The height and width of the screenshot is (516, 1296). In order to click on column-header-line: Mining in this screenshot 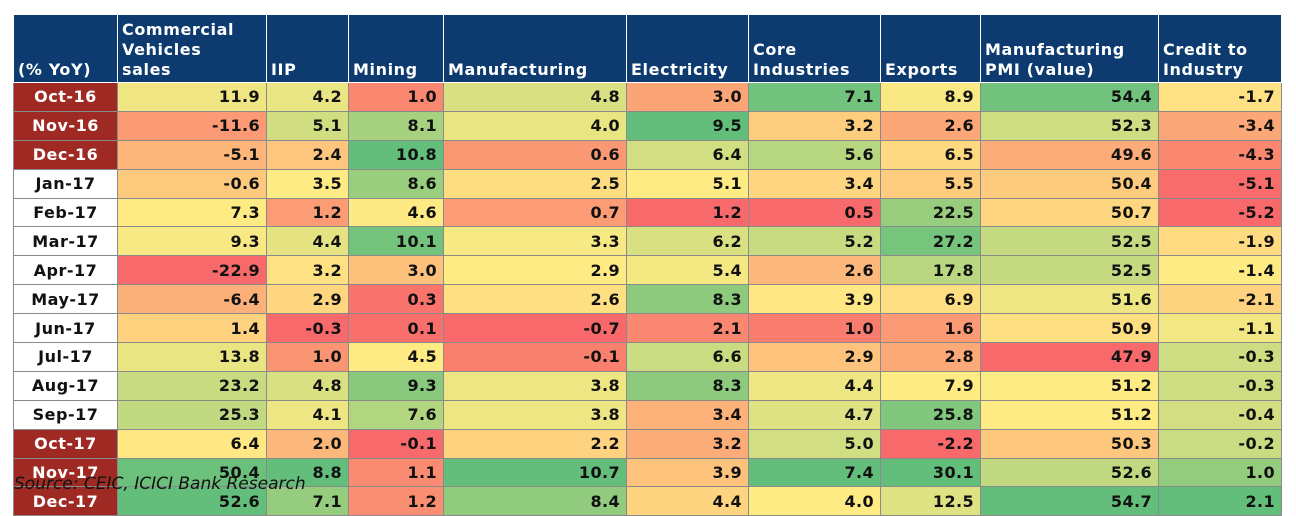, I will do `click(385, 69)`.